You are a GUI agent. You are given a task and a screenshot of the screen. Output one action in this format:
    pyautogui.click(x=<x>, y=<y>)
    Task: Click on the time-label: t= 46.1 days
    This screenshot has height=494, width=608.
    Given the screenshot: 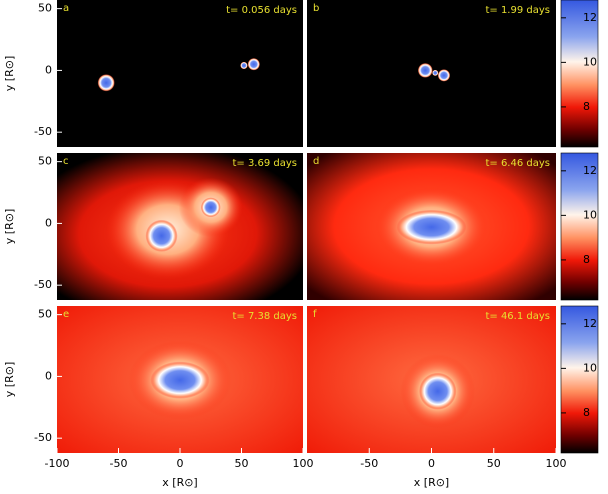 What is the action you would take?
    pyautogui.click(x=517, y=316)
    